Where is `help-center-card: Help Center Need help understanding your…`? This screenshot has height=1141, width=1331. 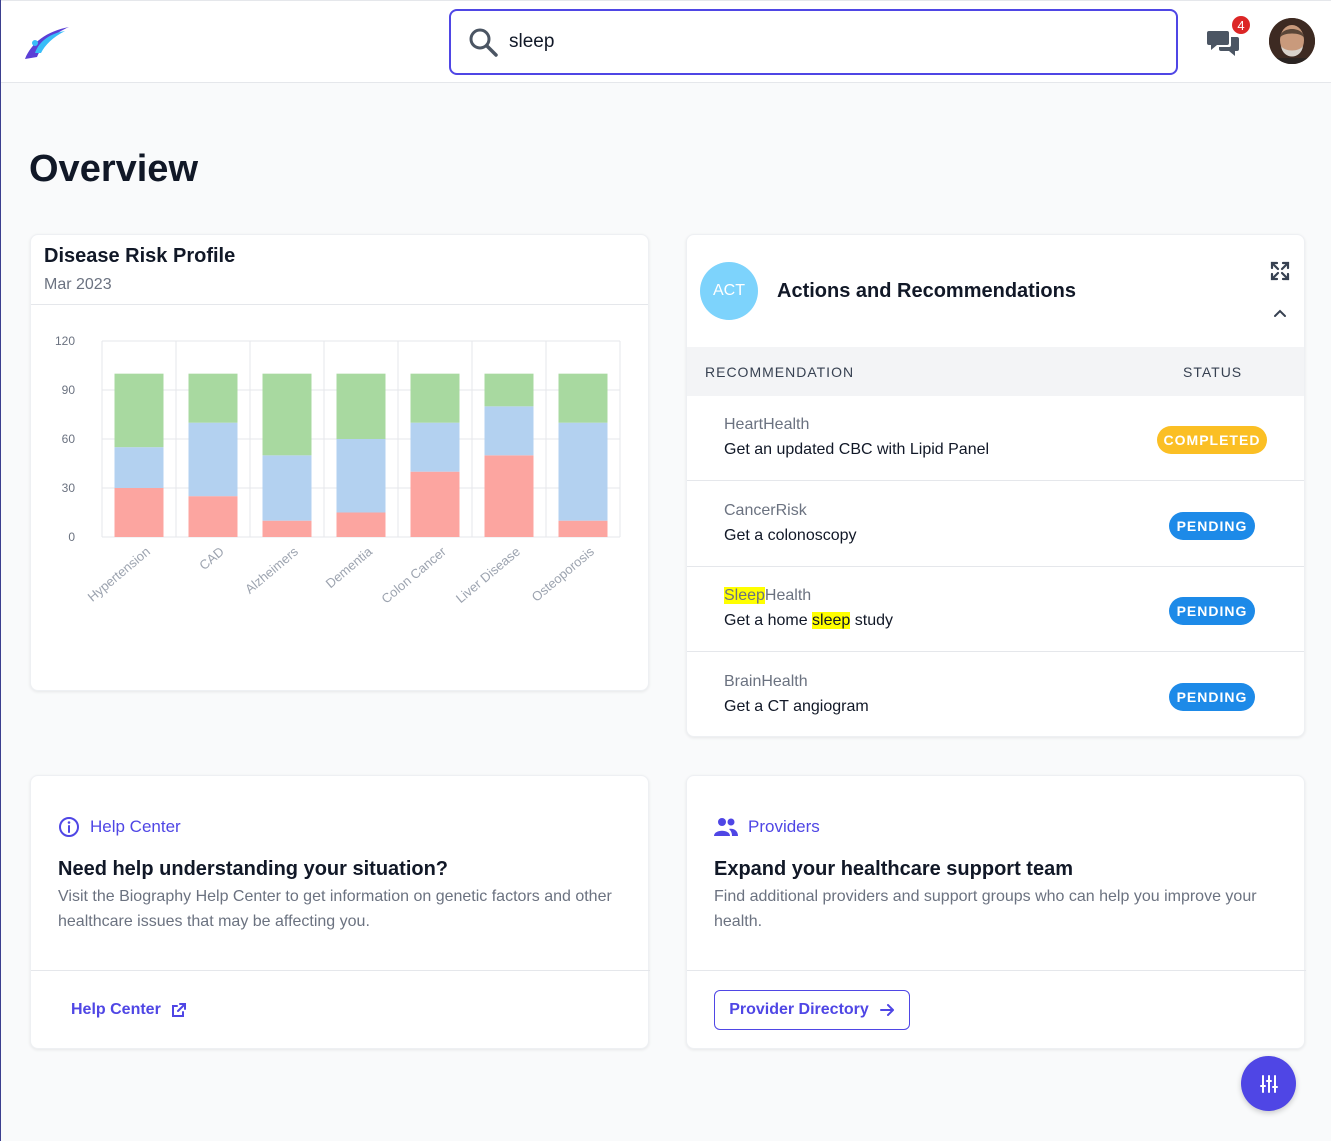 help-center-card: Help Center Need help understanding your… is located at coordinates (340, 912).